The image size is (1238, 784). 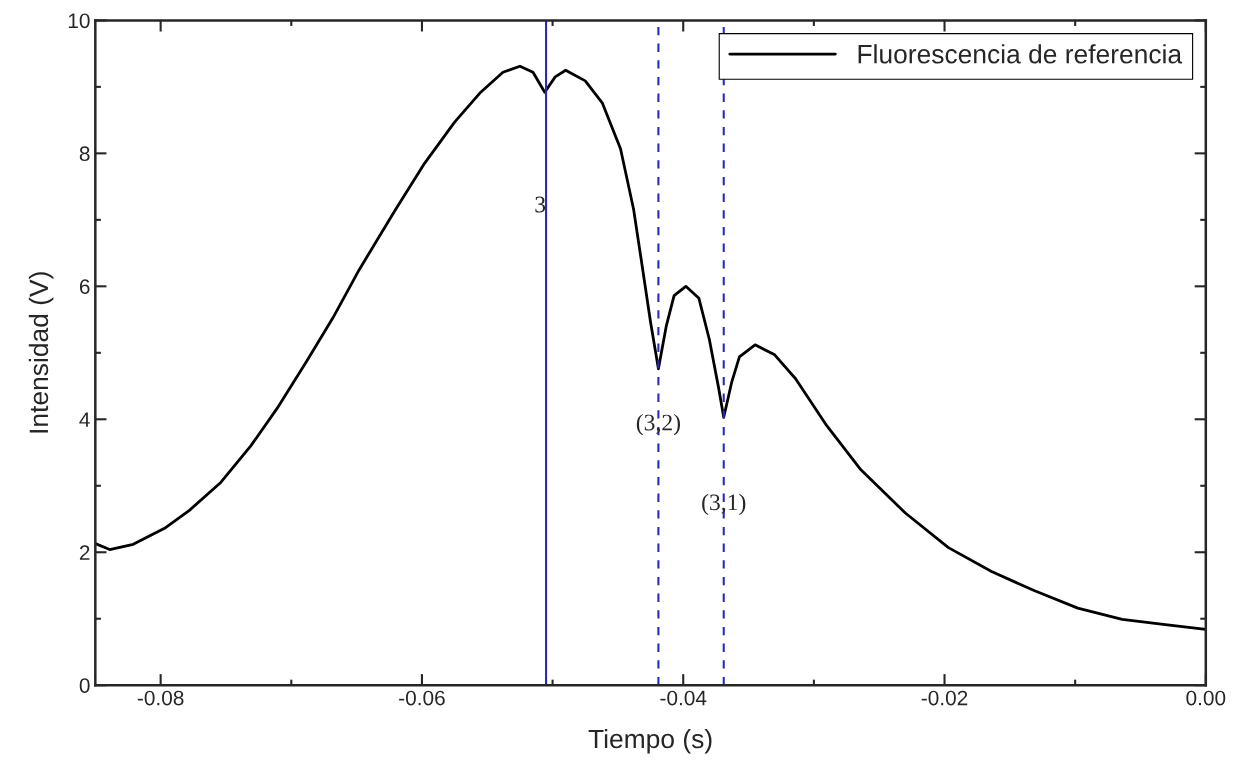 I want to click on annotation: (3,1), so click(x=724, y=504).